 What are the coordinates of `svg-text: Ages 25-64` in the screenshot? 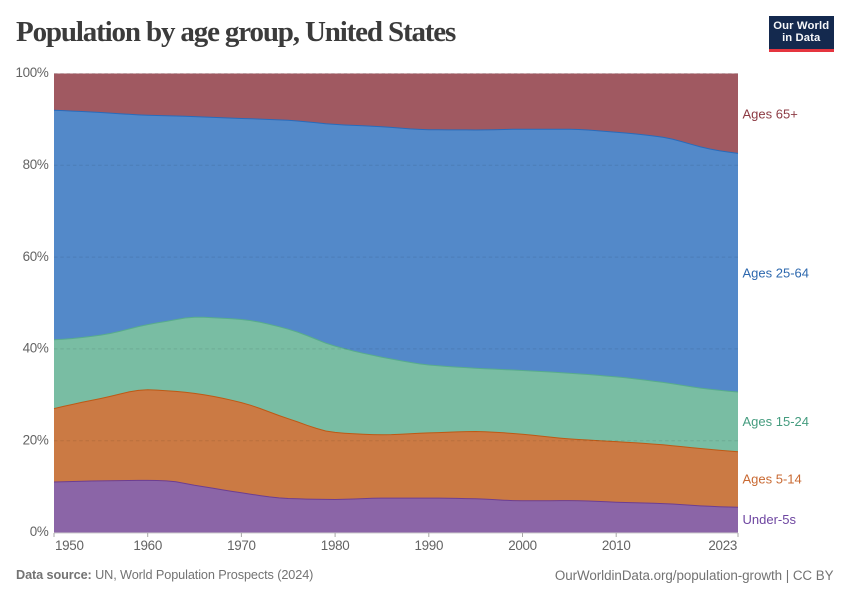 It's located at (776, 272).